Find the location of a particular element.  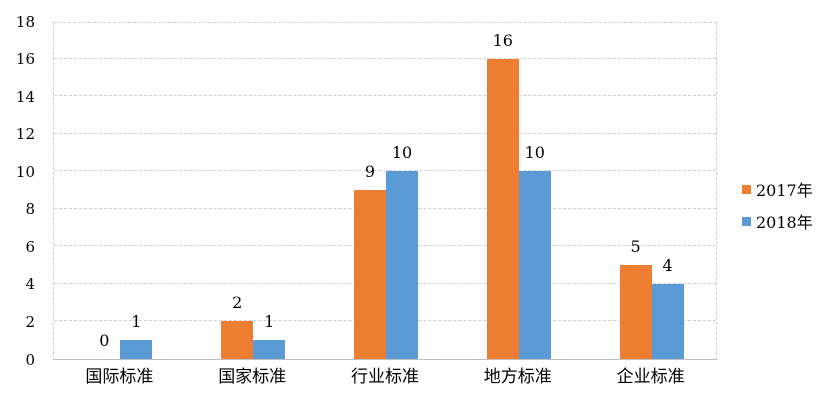

y-axis-tick-label: 10 is located at coordinates (25, 171).